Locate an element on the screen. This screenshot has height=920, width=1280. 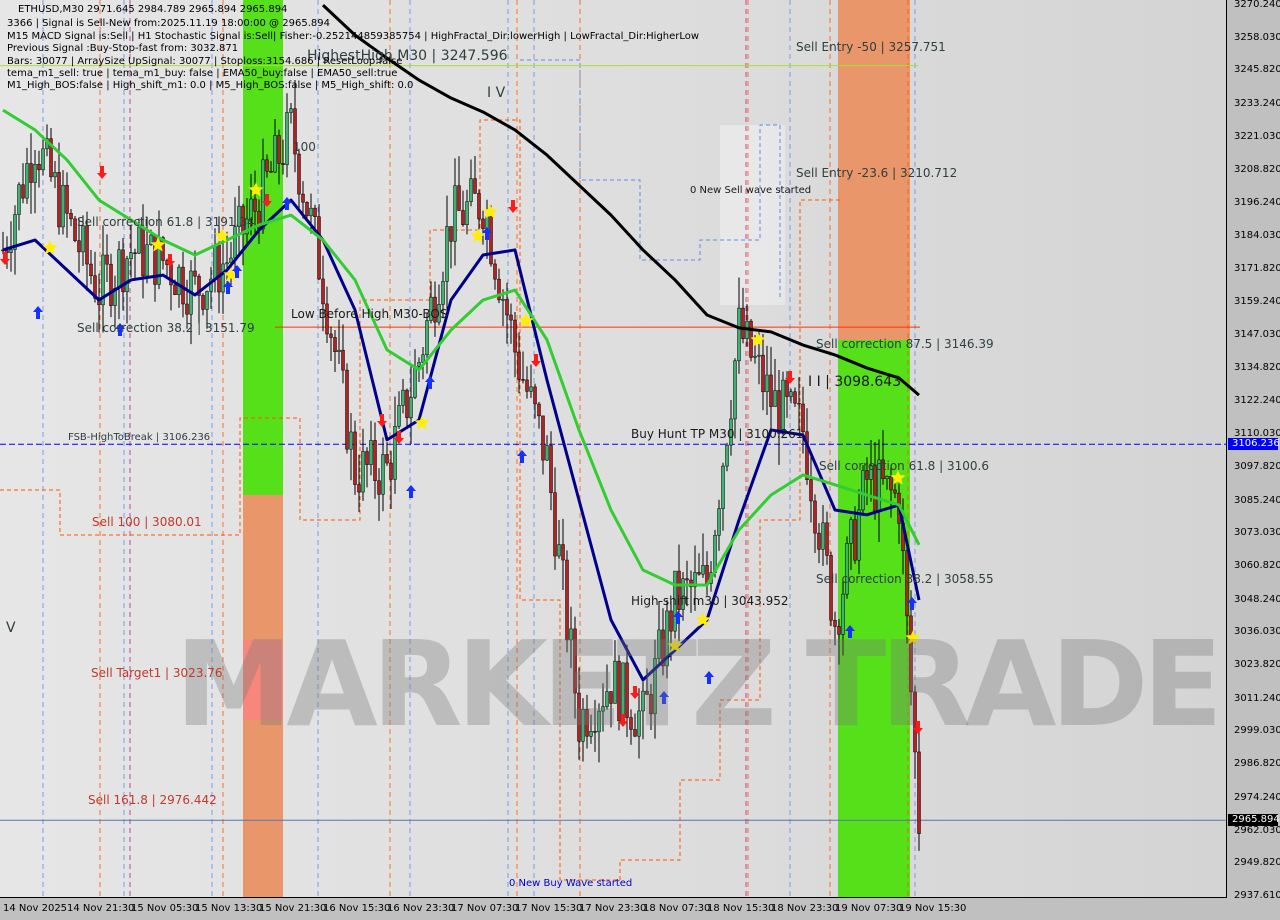
y-tick-label: 3184.030 is located at coordinates (1257, 235).